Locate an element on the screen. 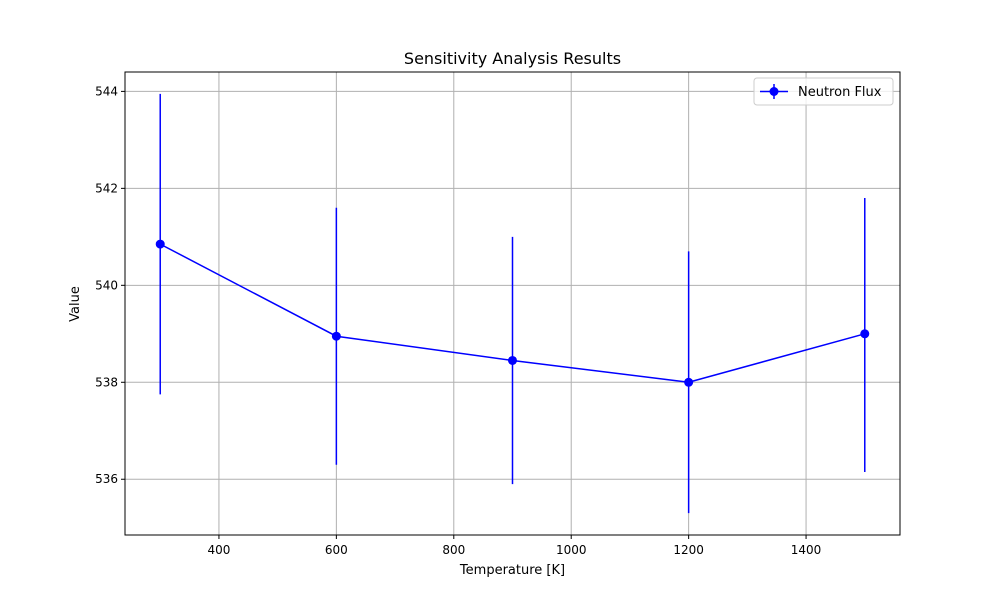 The width and height of the screenshot is (1000, 604). x-tick-label: 800 is located at coordinates (453, 550).